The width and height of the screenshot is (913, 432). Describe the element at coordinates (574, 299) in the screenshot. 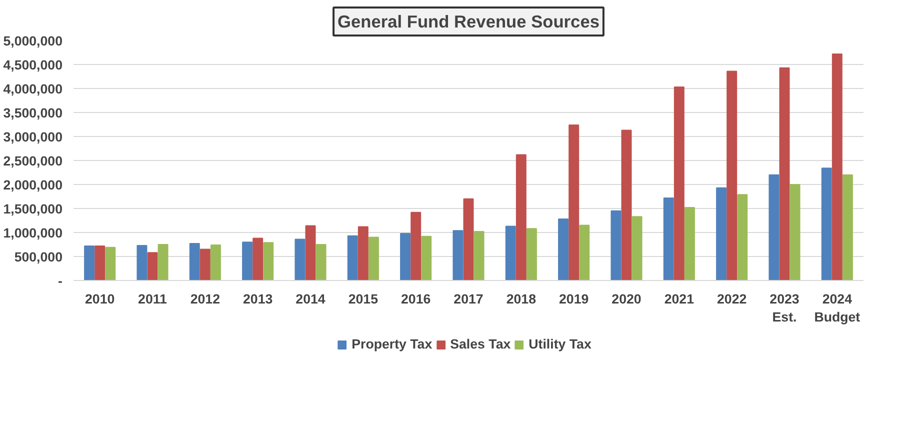

I see `x-tick-label: 2019` at that location.